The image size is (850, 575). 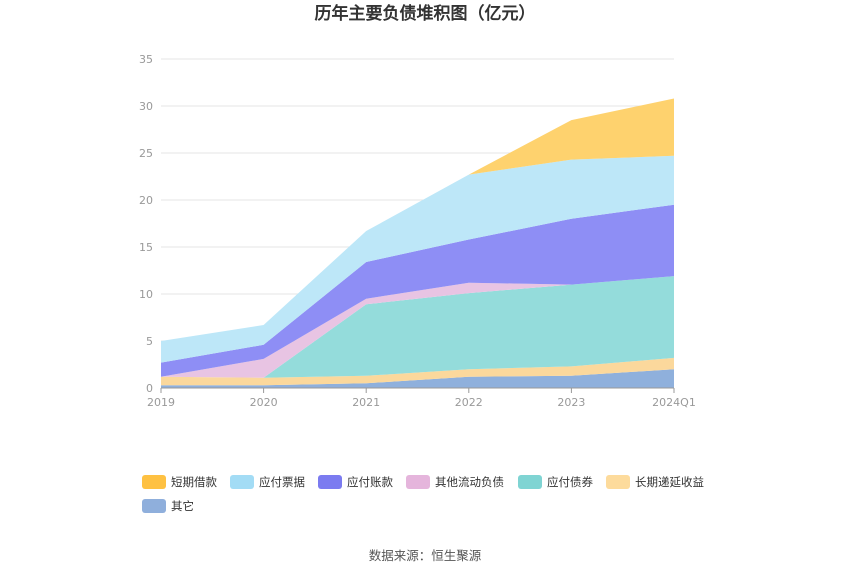 I want to click on legend-item: 应付账款, so click(x=355, y=482).